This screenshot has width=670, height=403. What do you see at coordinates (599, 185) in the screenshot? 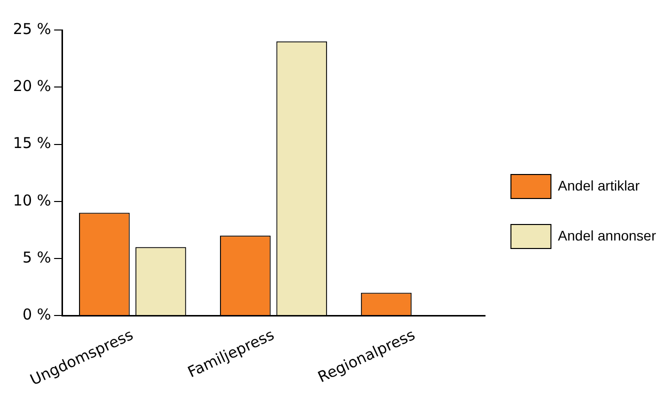
I see `legend-label: Andel artiklar` at bounding box center [599, 185].